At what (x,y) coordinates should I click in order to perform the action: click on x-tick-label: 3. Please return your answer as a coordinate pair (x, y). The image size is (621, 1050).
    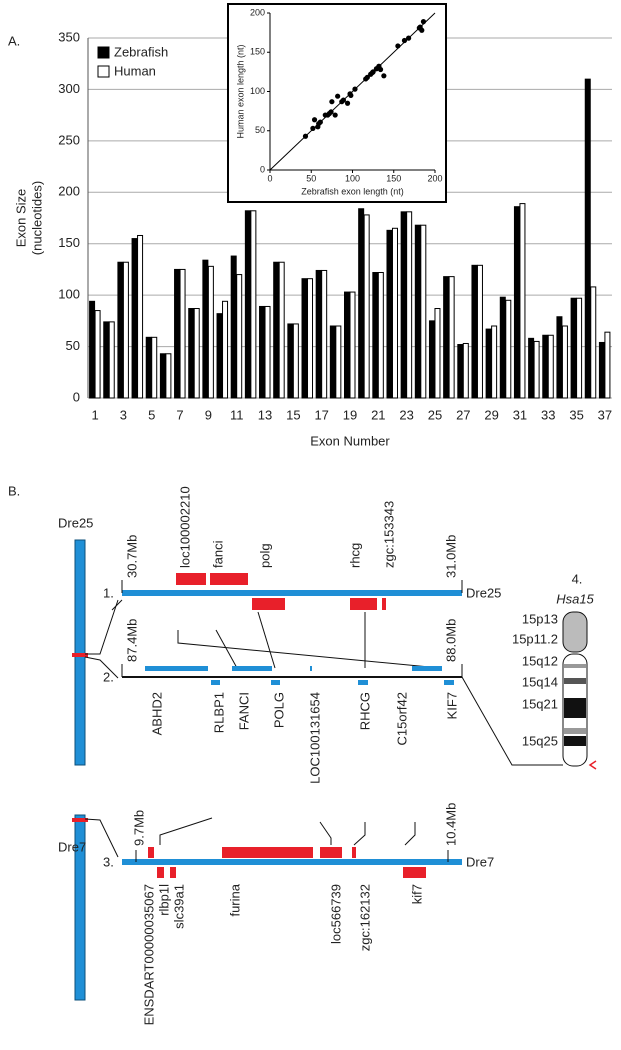
    Looking at the image, I should click on (123, 414).